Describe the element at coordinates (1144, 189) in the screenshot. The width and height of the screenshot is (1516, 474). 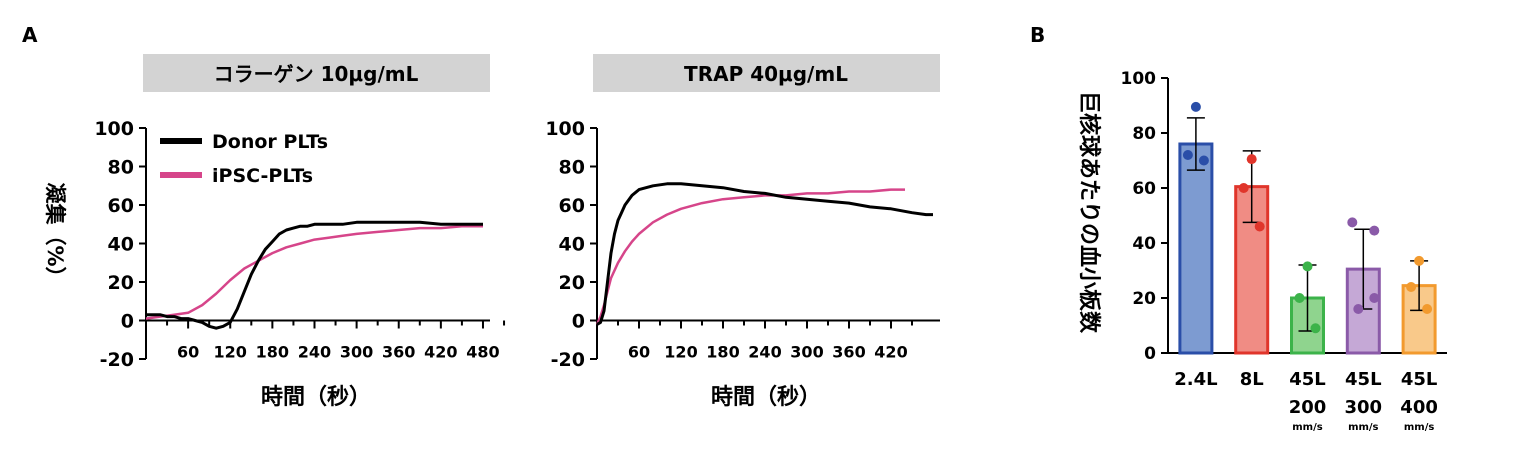
I see `bar-ytick-label: 60` at that location.